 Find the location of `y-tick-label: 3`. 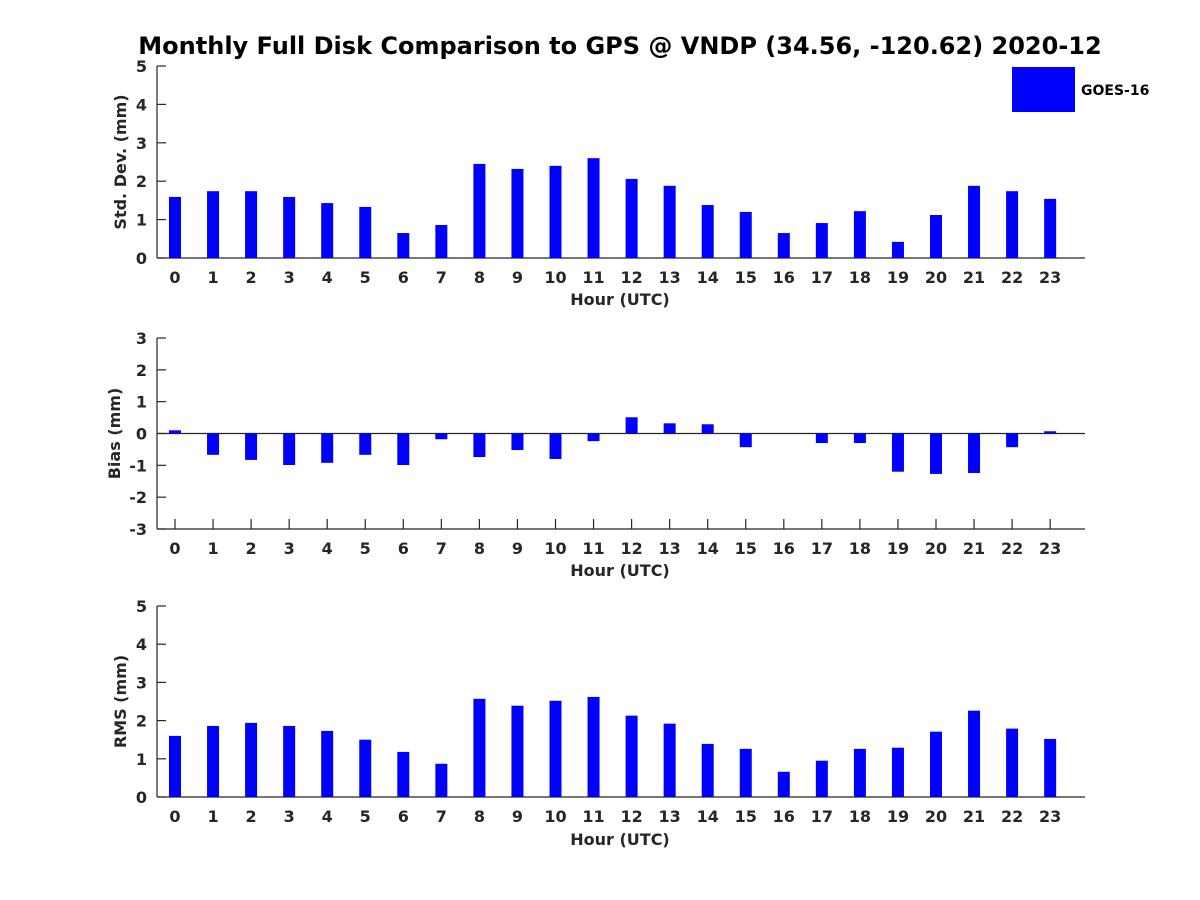

y-tick-label: 3 is located at coordinates (141, 338).